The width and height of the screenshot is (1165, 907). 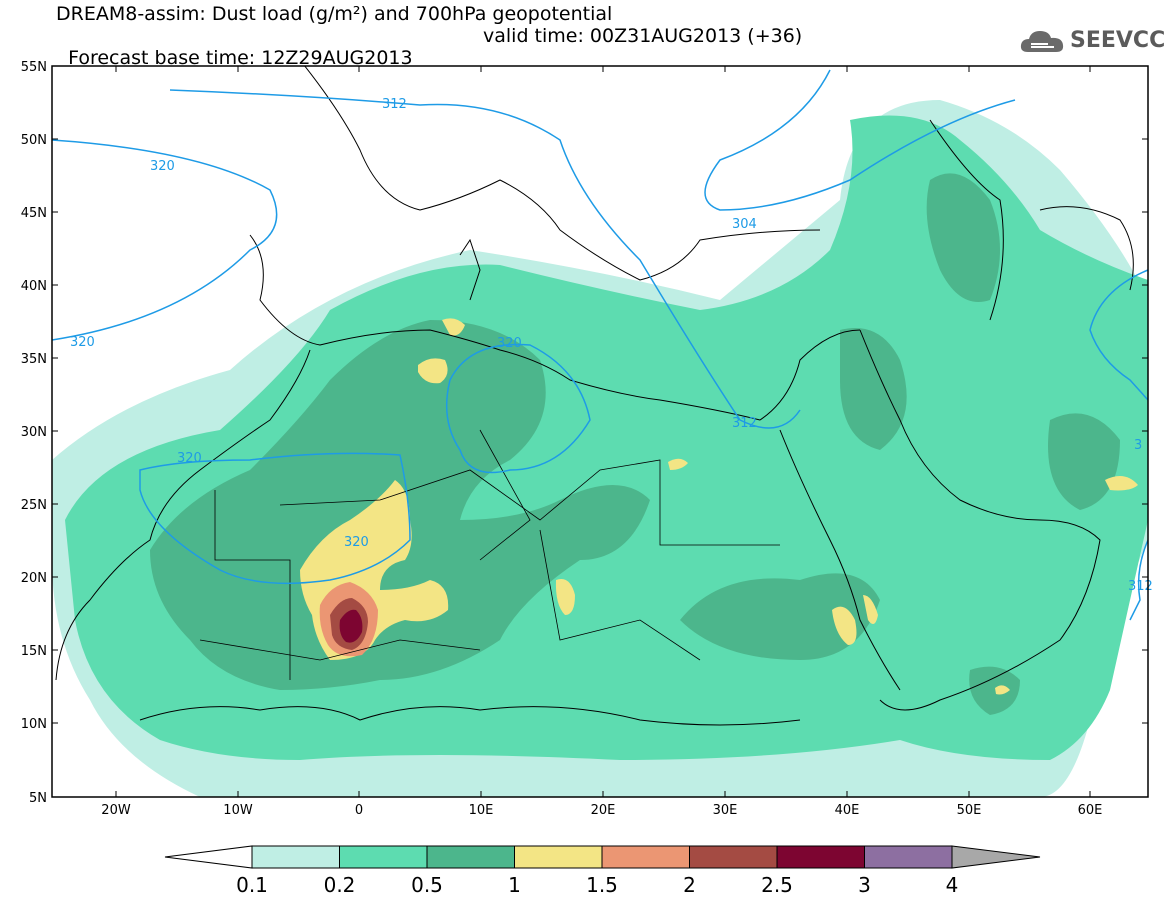 I want to click on lon-label: 10W, so click(x=238, y=810).